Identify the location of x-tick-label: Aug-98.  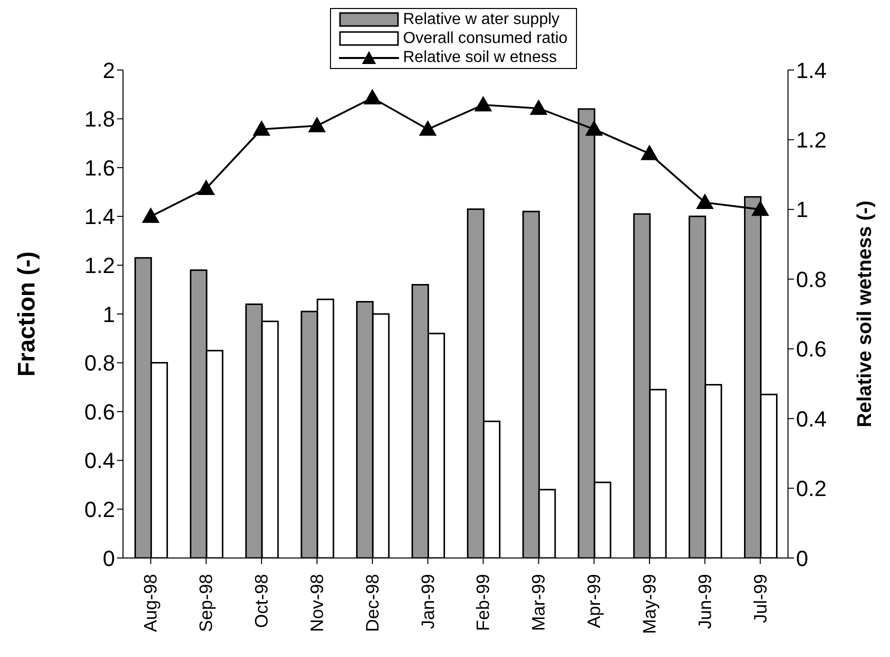
(150, 603).